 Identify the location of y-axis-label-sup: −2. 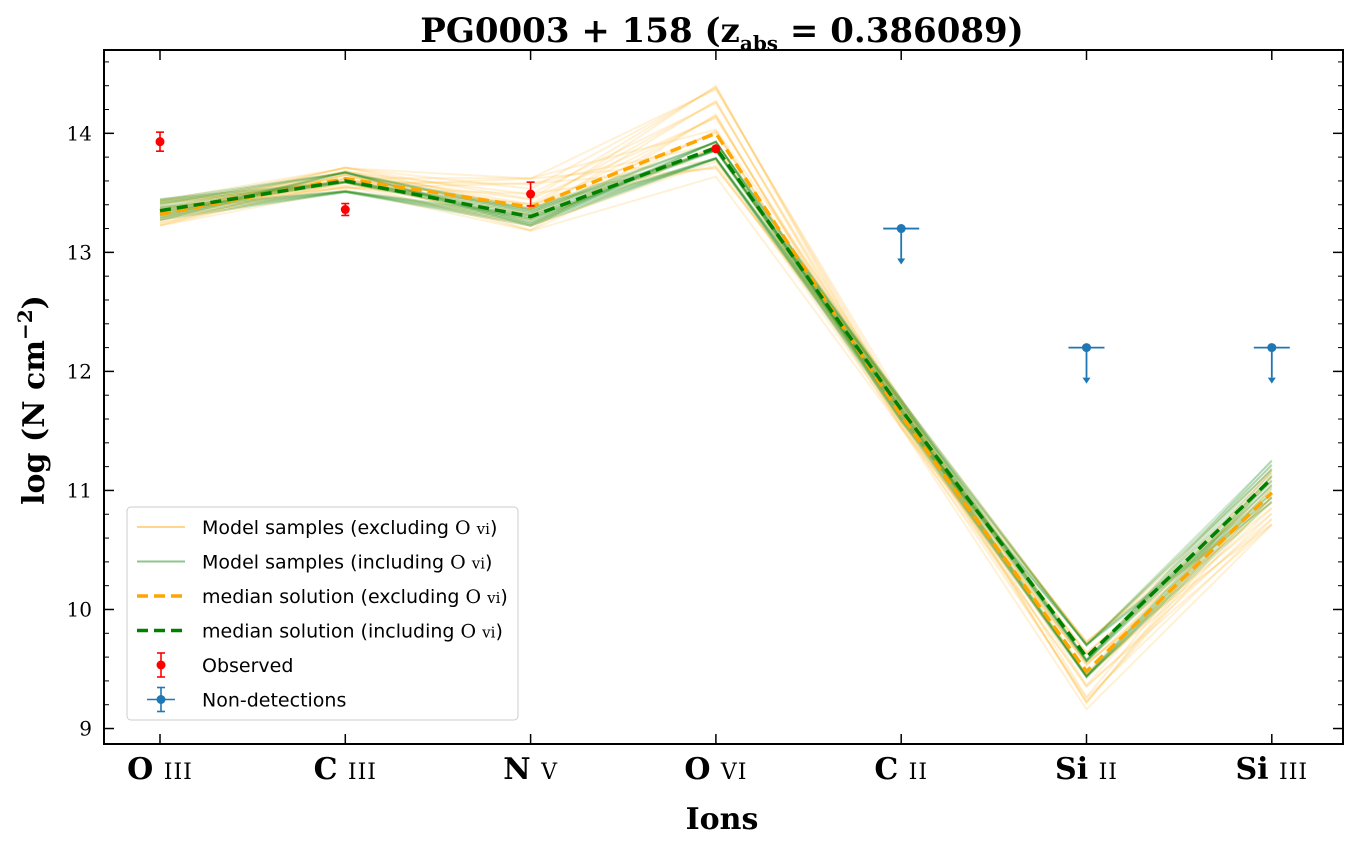
(25, 324).